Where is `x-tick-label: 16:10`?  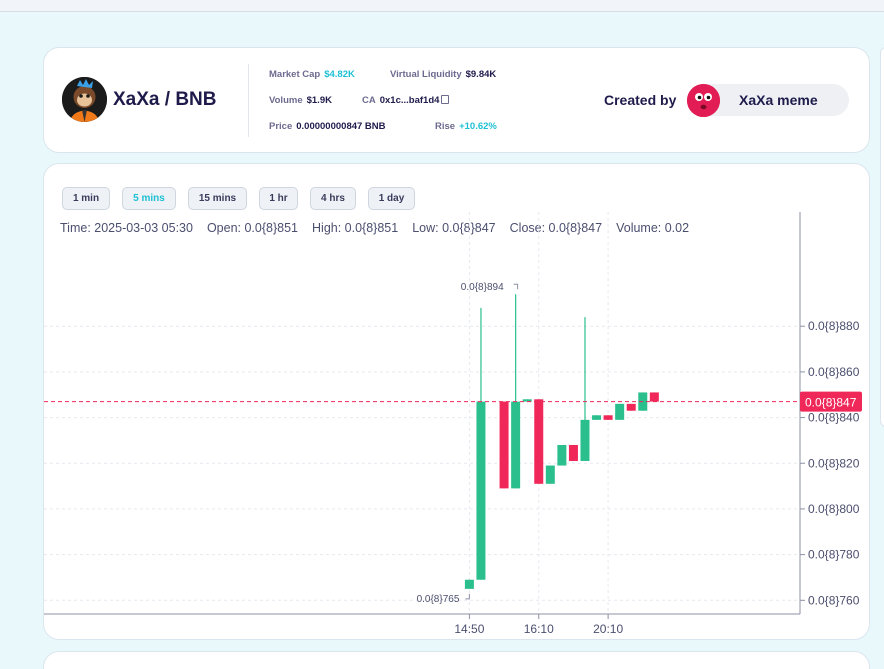 x-tick-label: 16:10 is located at coordinates (539, 629).